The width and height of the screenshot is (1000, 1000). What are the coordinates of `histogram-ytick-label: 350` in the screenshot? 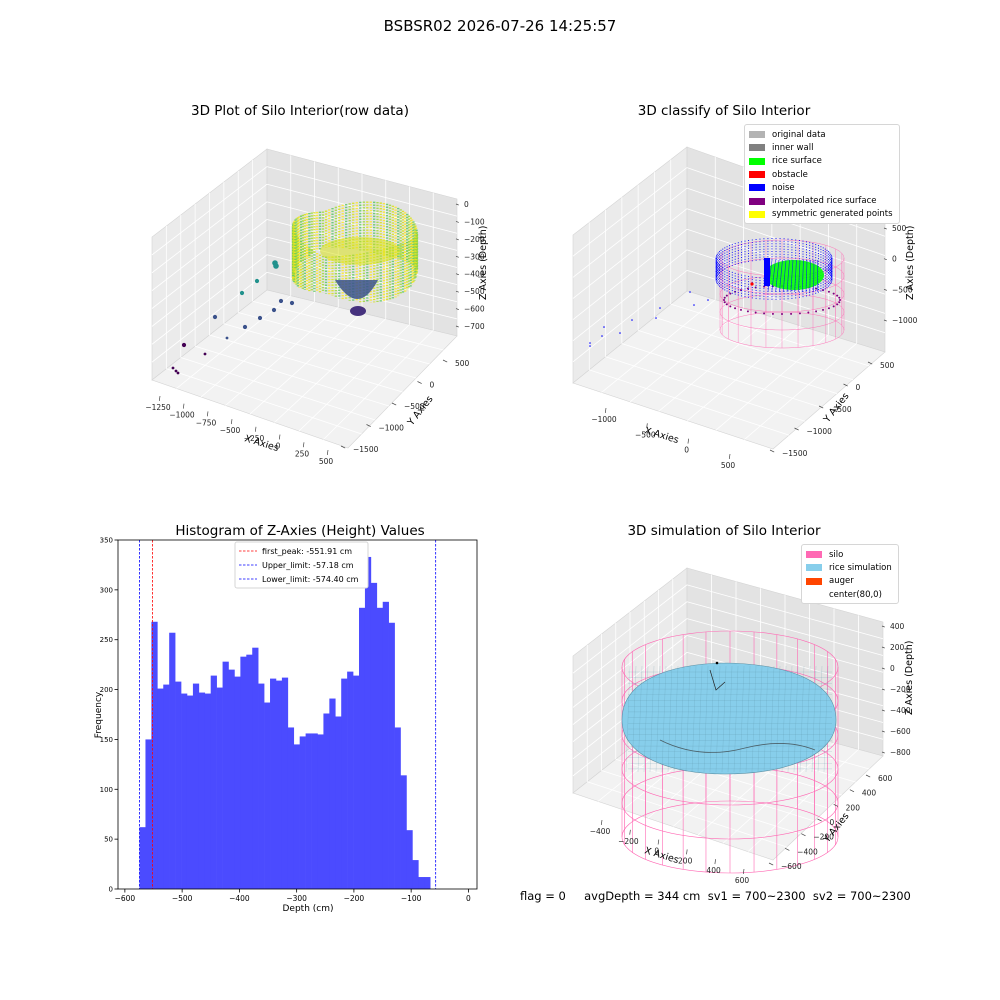 It's located at (106, 541).